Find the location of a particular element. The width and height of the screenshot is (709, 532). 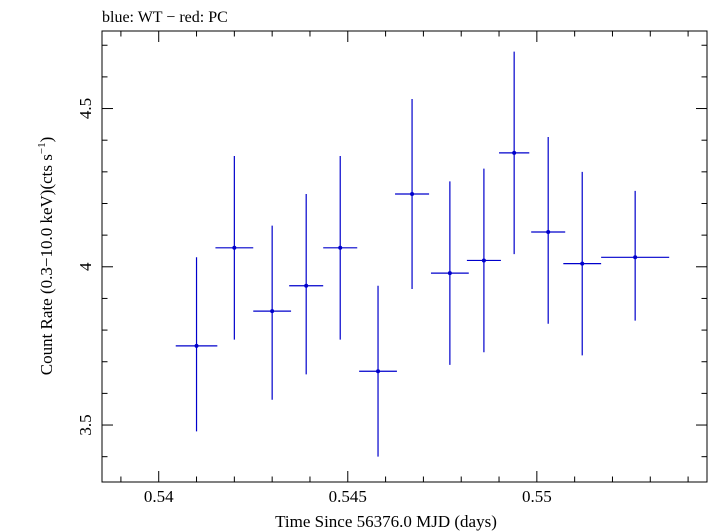

x-axis-label: Time Since 56376.0 MJD (days) is located at coordinates (386, 521).